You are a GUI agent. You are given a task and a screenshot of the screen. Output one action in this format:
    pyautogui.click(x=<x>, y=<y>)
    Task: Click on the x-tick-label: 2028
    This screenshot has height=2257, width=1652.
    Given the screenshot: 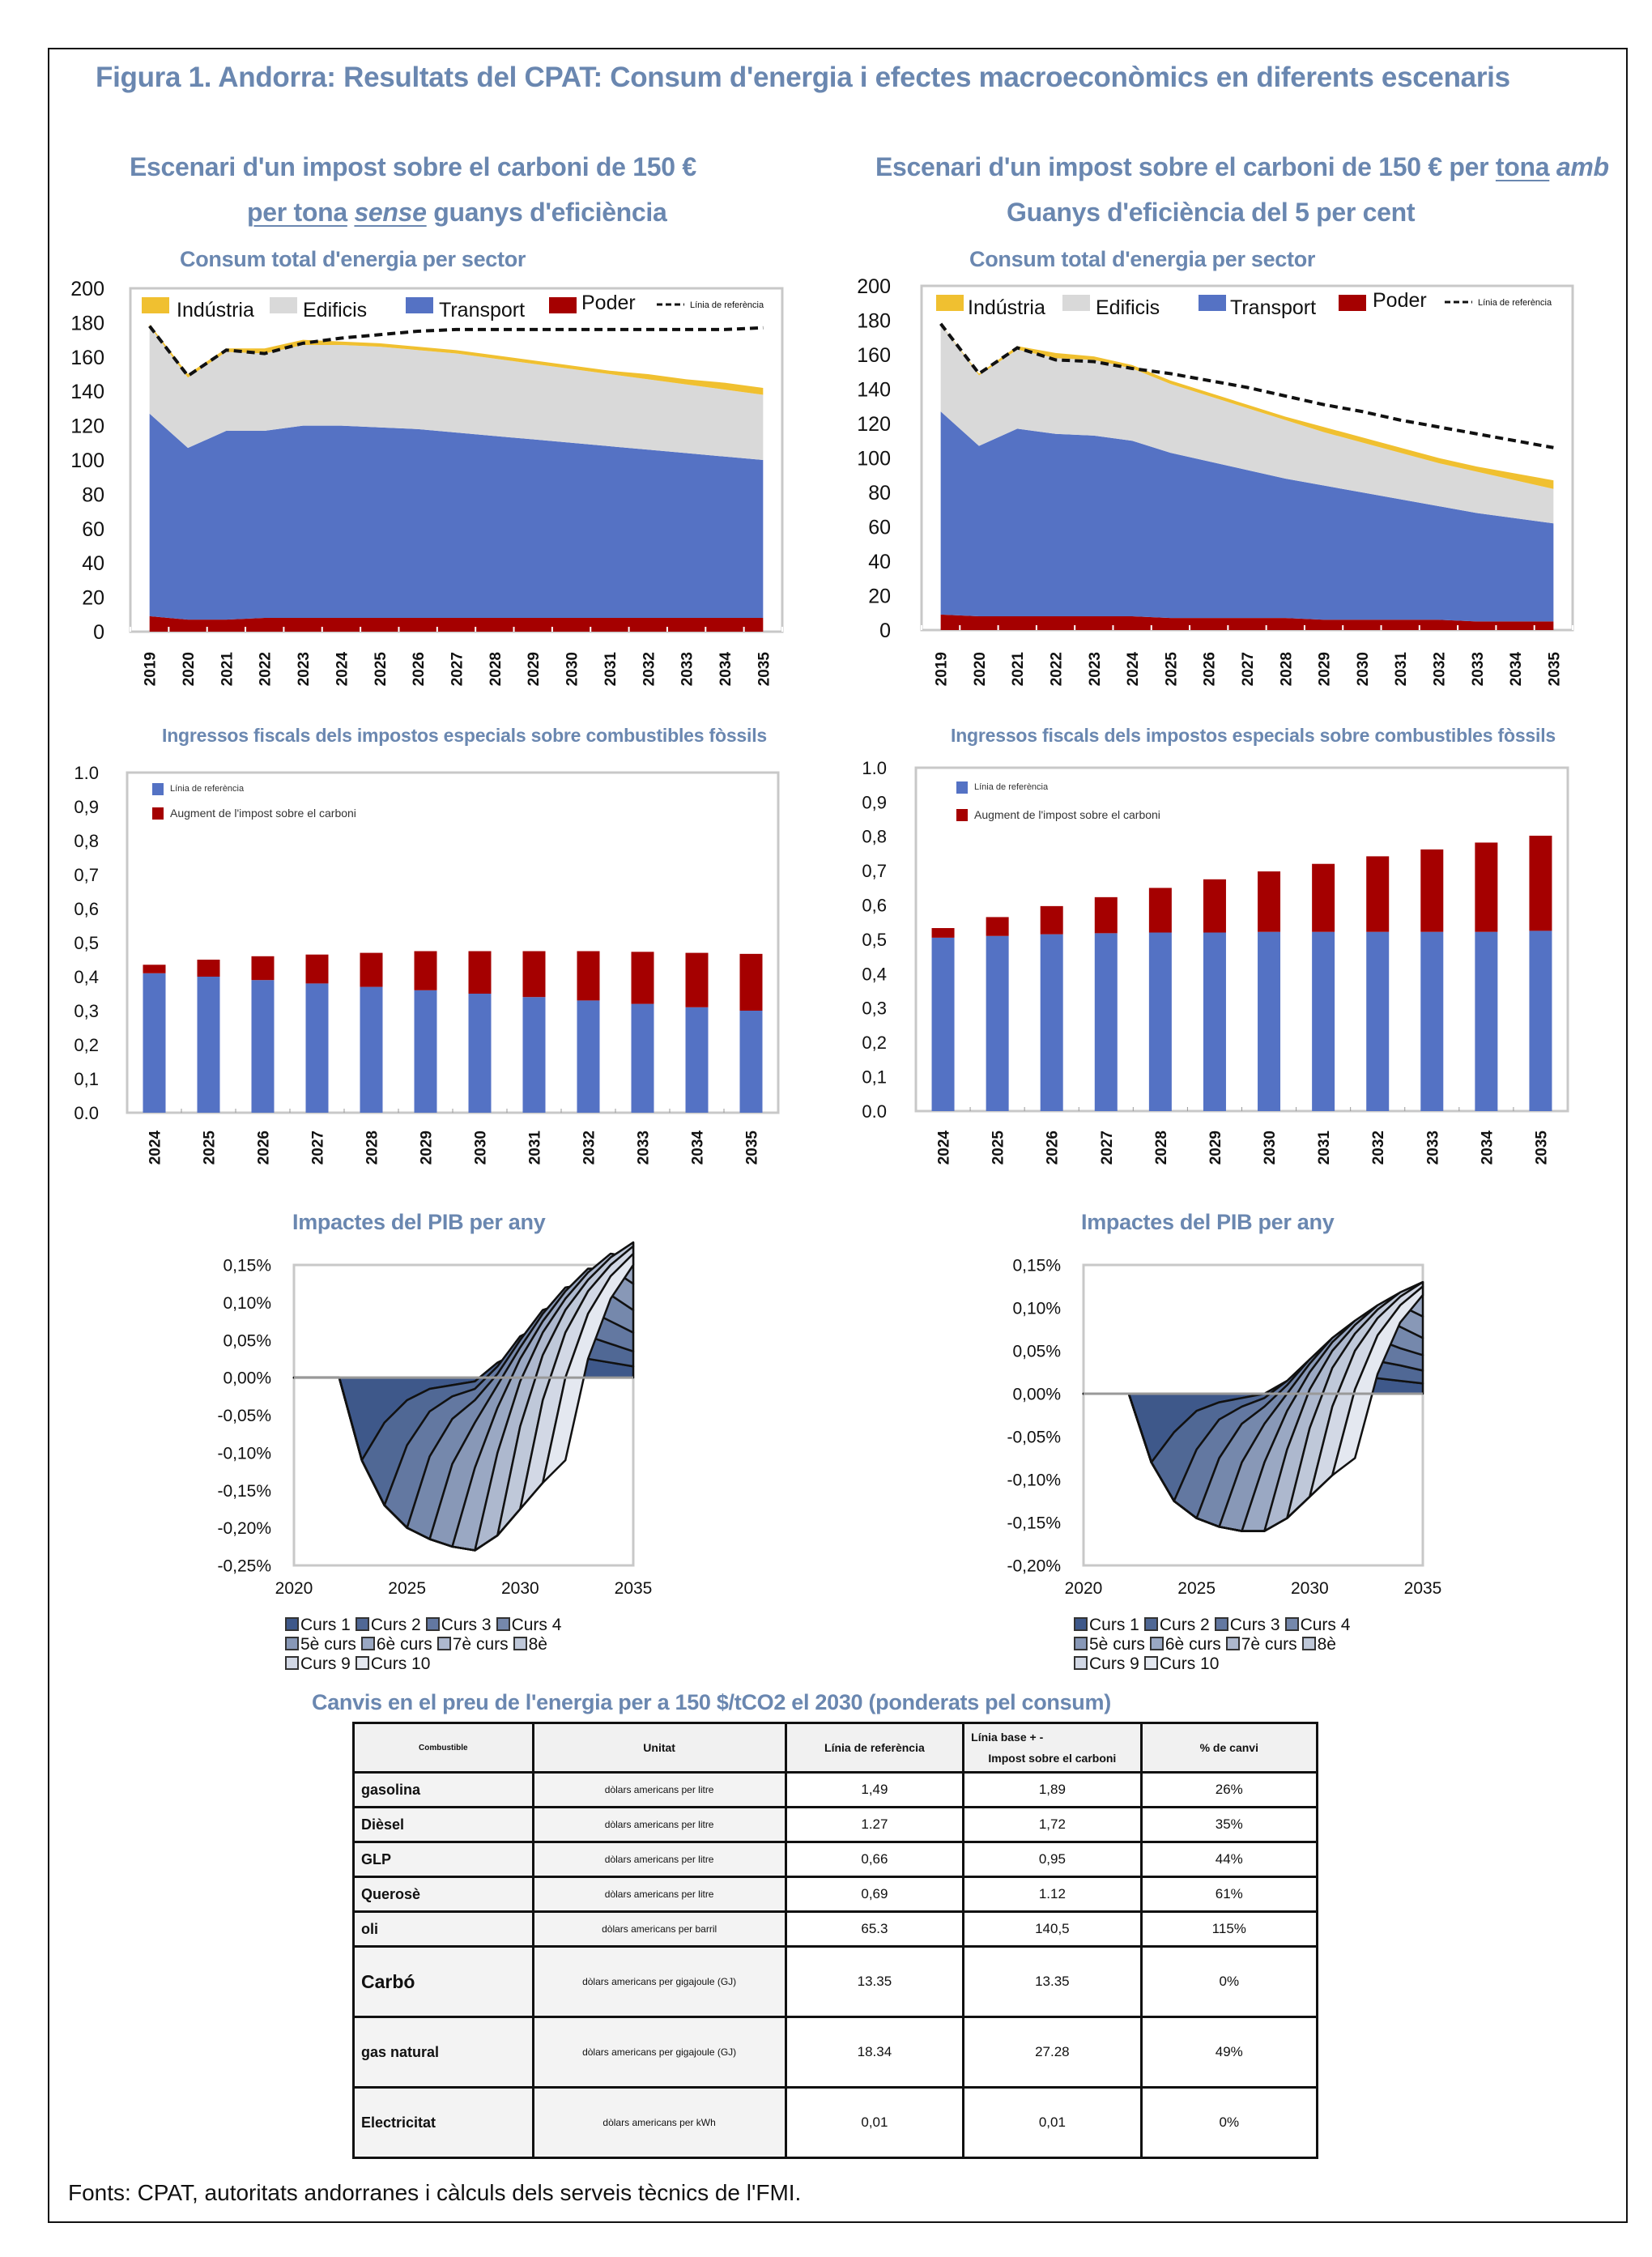 What is the action you would take?
    pyautogui.click(x=372, y=1148)
    